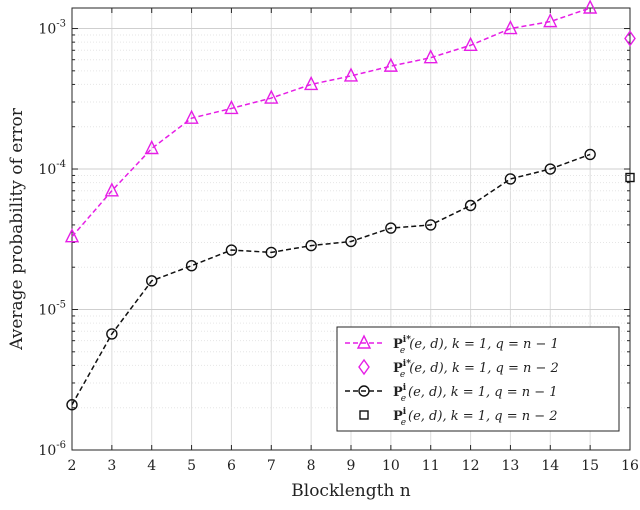 This screenshot has width=640, height=510. What do you see at coordinates (151, 466) in the screenshot?
I see `x-tick-label: 4` at bounding box center [151, 466].